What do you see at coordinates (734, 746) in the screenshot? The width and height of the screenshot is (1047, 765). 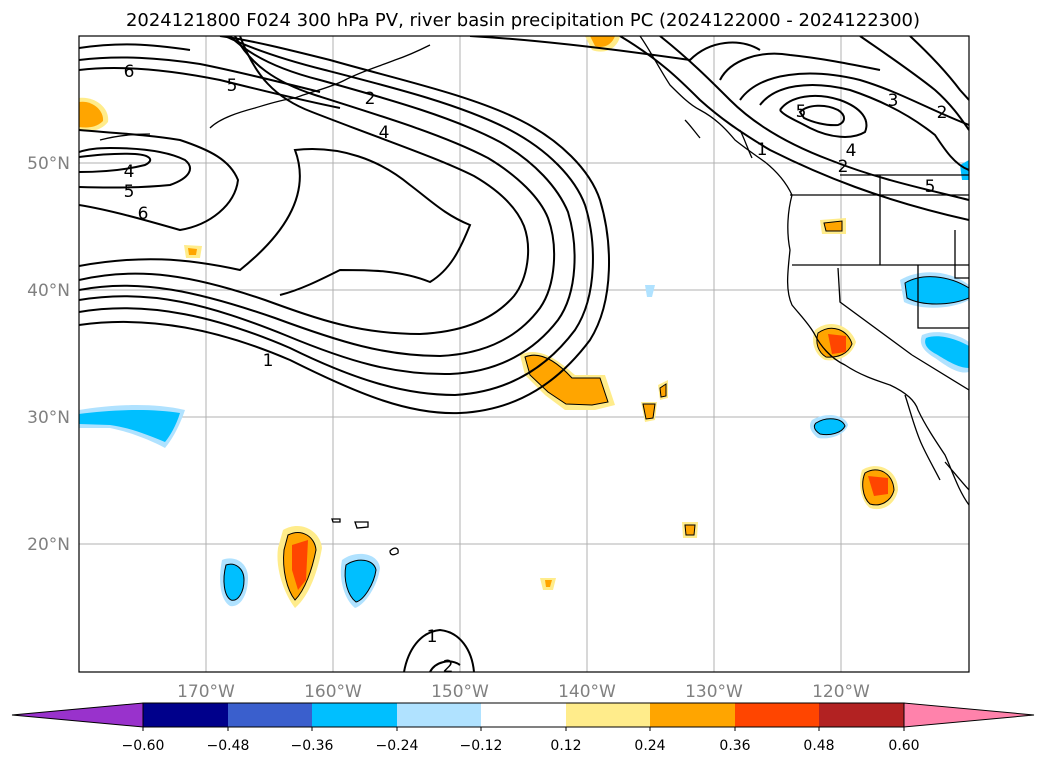 I see `colorbar-tick-label: 0.36` at bounding box center [734, 746].